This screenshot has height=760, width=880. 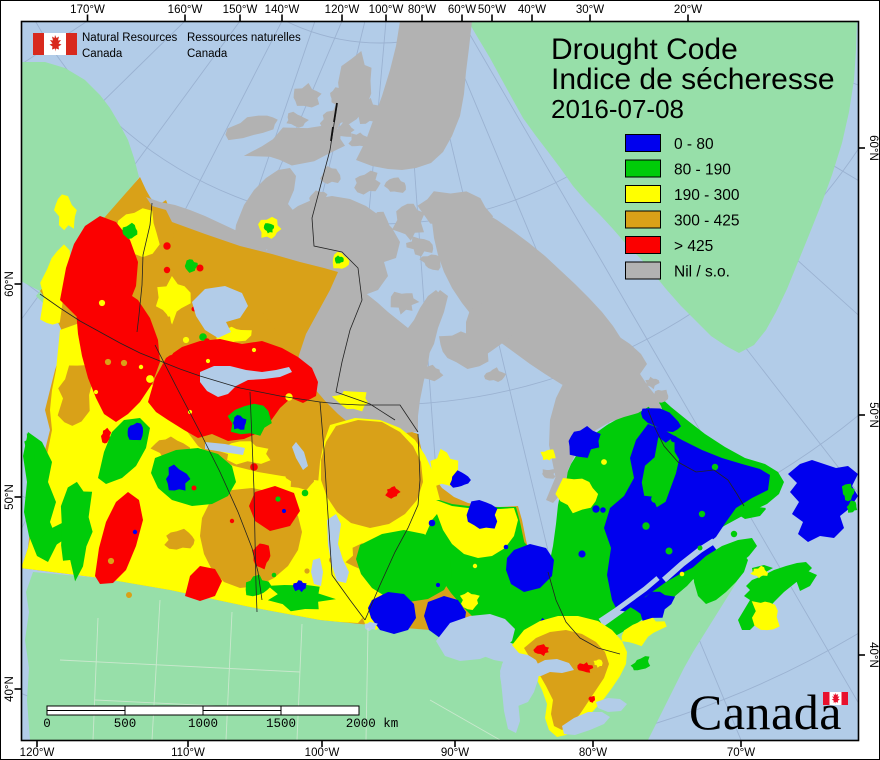 I want to click on svg-text: 300 - 425, so click(x=707, y=221).